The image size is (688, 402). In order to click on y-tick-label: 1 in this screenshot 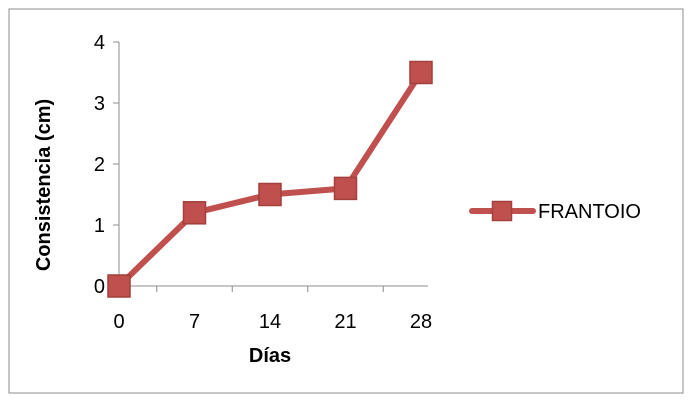, I will do `click(99, 226)`.